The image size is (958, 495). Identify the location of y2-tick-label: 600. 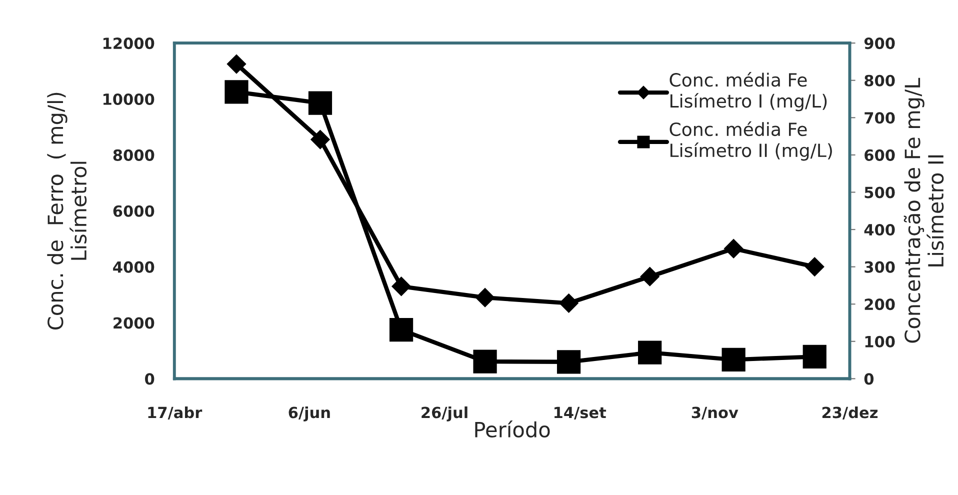
(879, 155).